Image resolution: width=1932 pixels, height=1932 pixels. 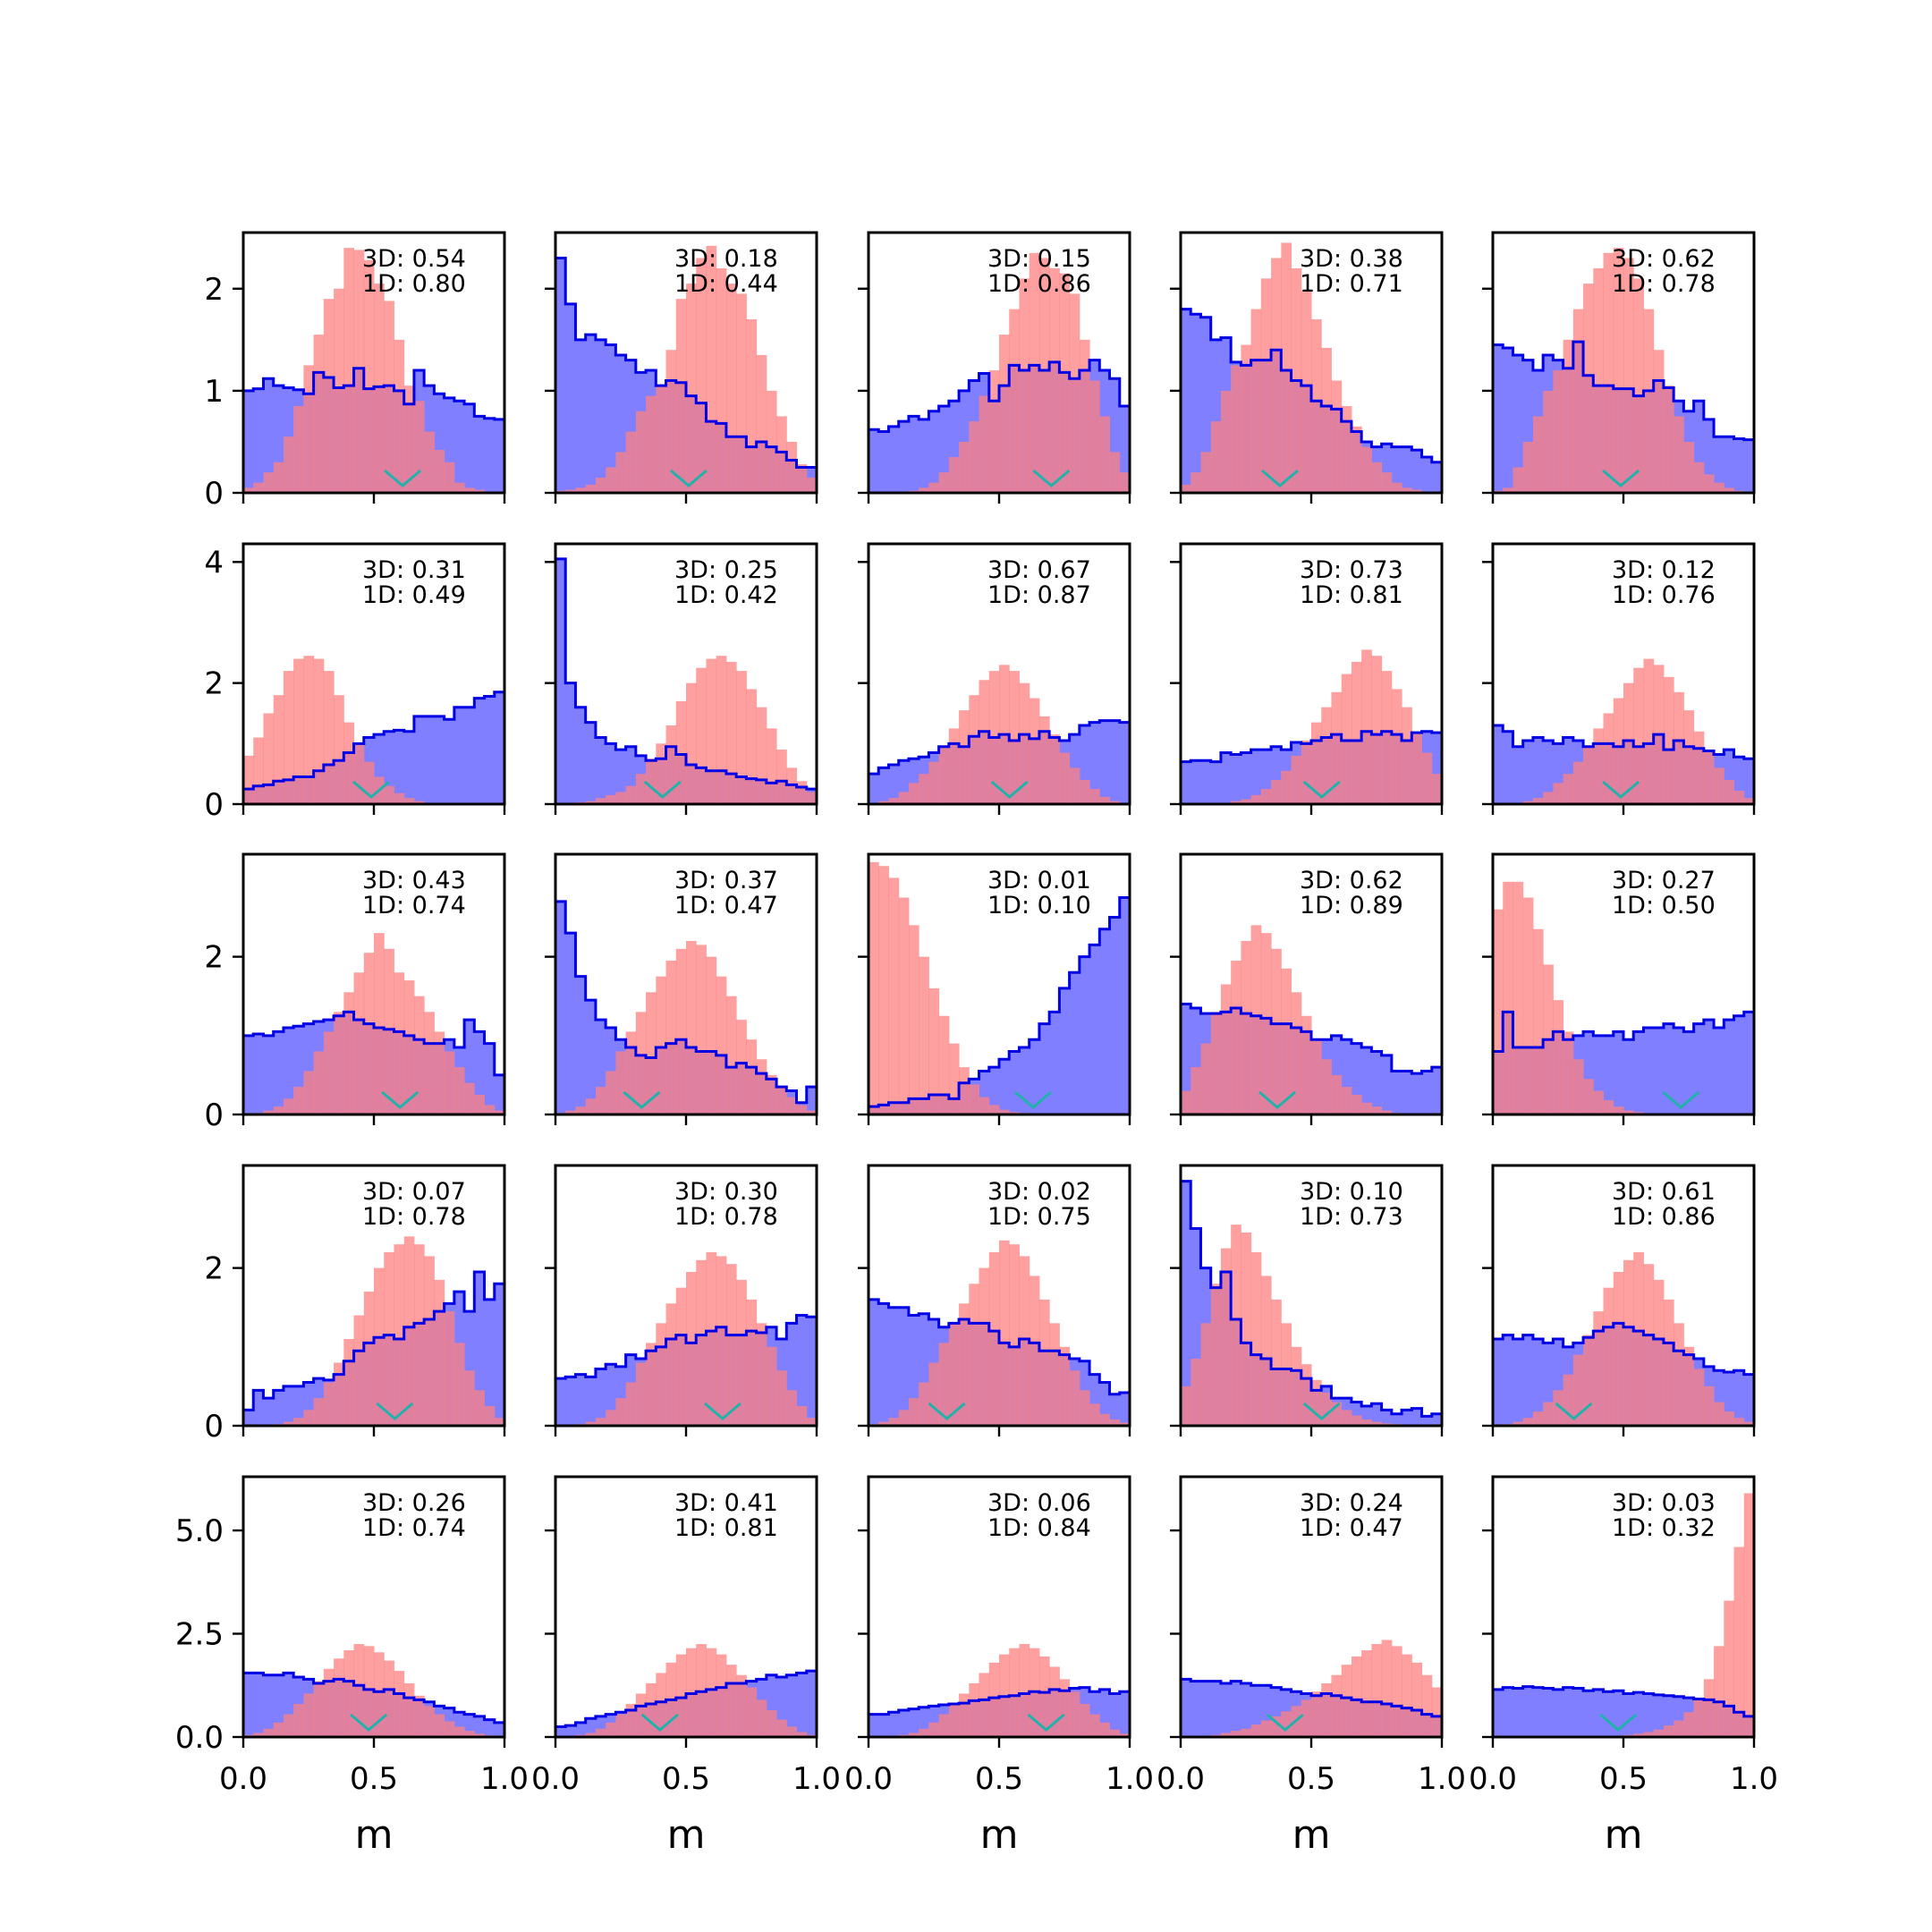 What do you see at coordinates (726, 595) in the screenshot?
I see `annotation-1d: 1D: 0.42` at bounding box center [726, 595].